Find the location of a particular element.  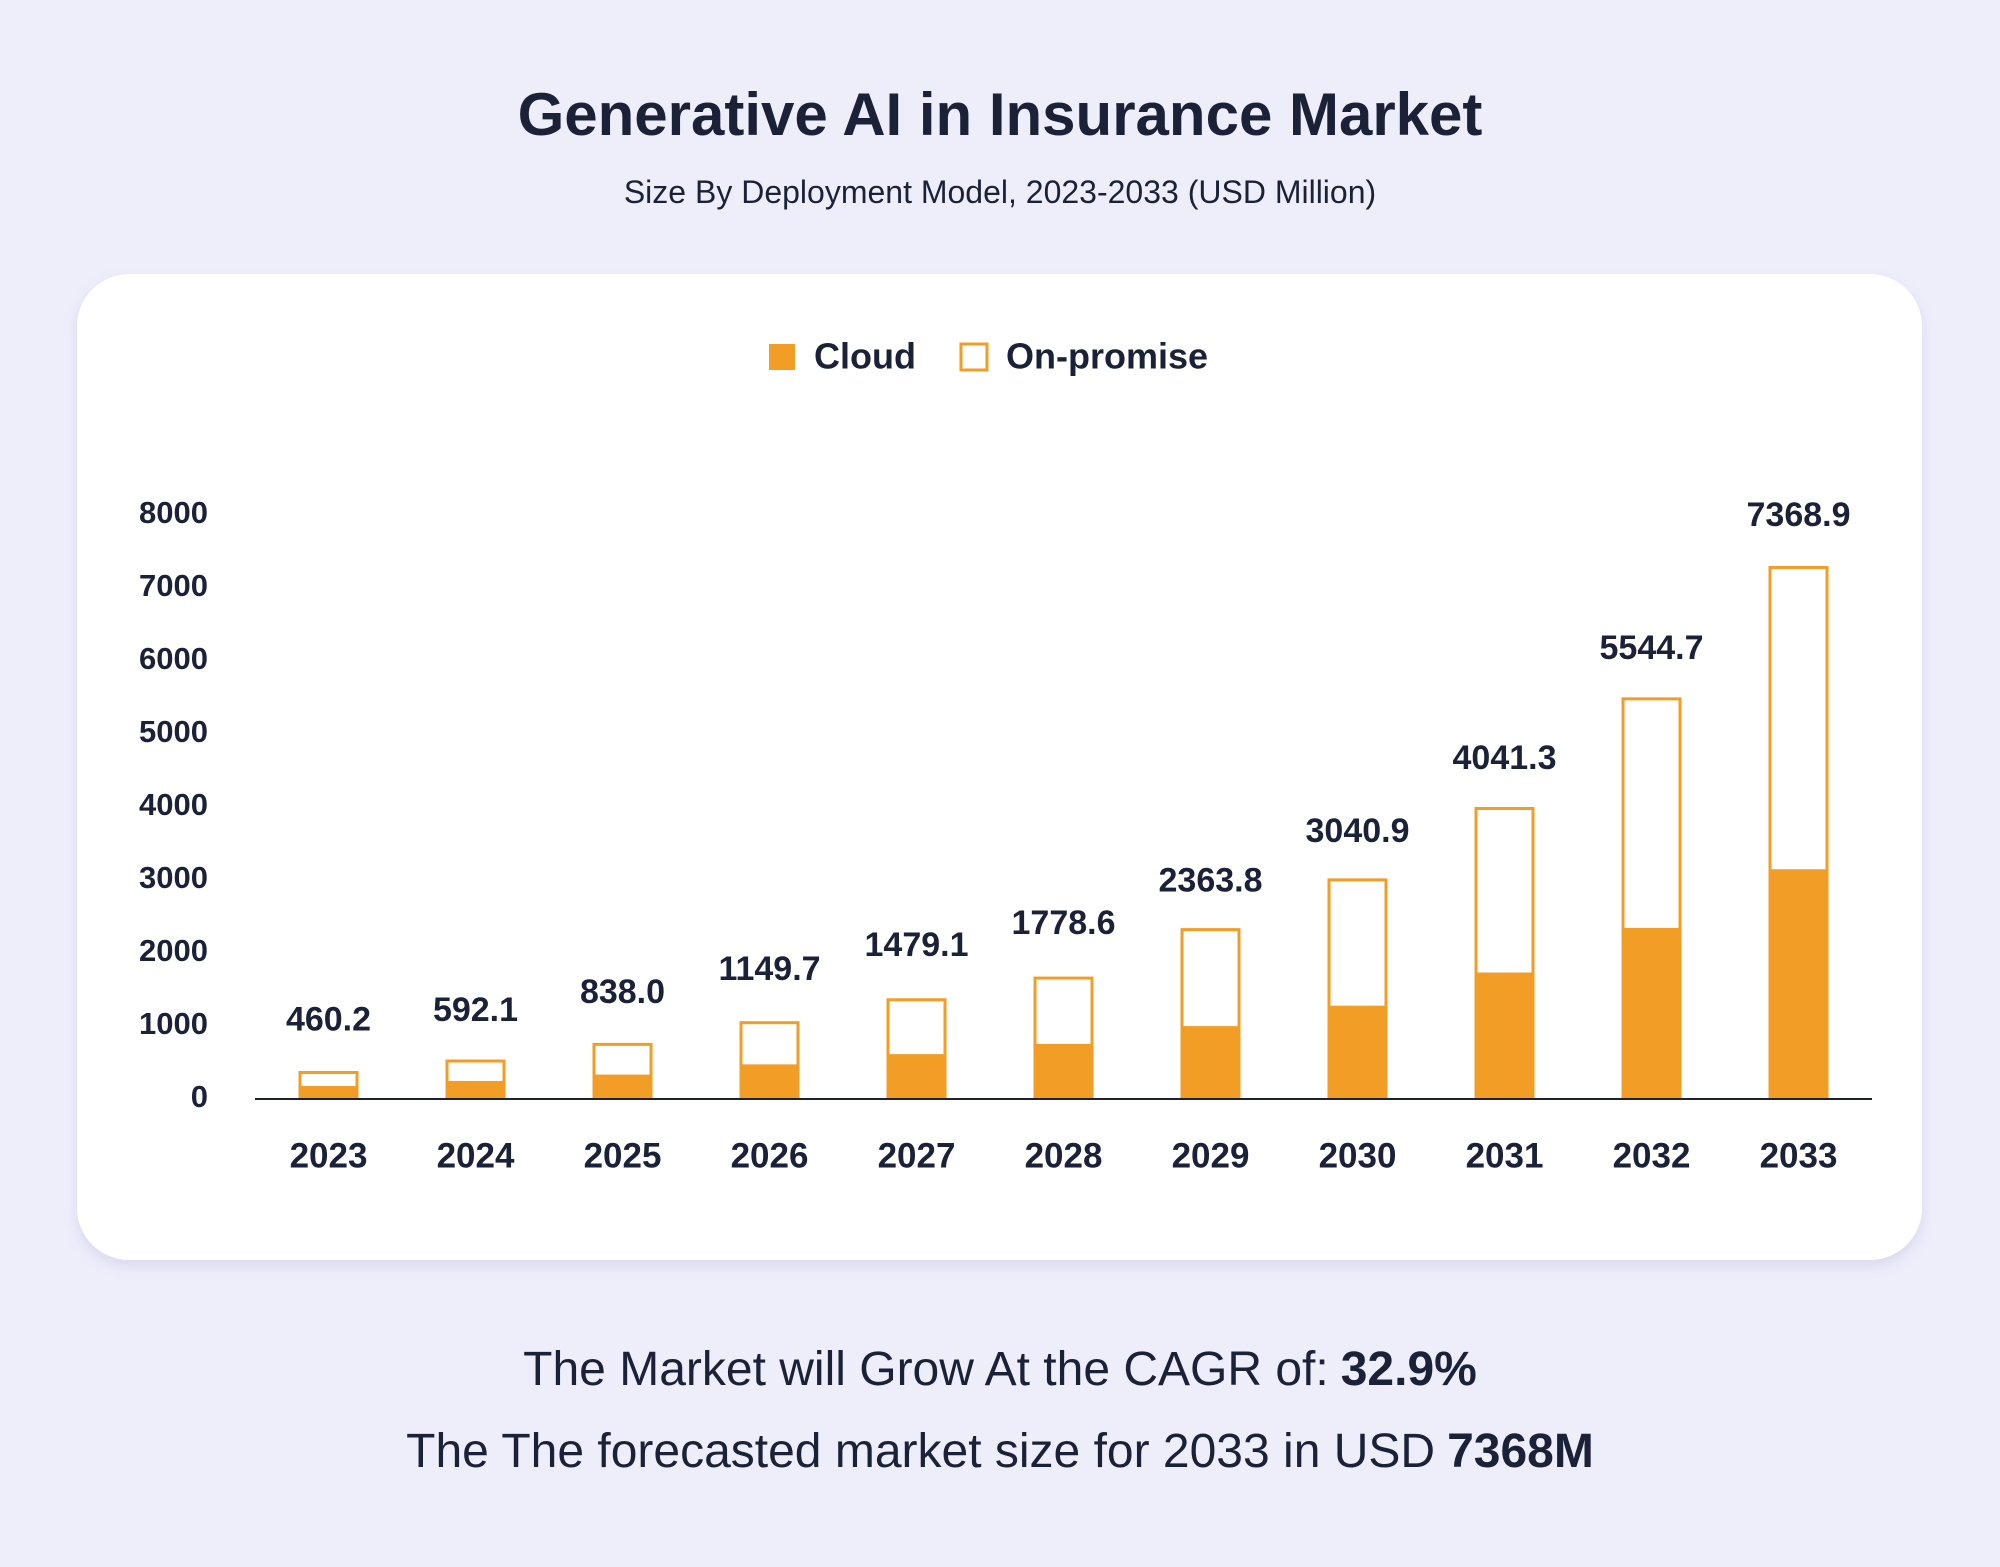

x-tick-label: 2030 is located at coordinates (1358, 1155).